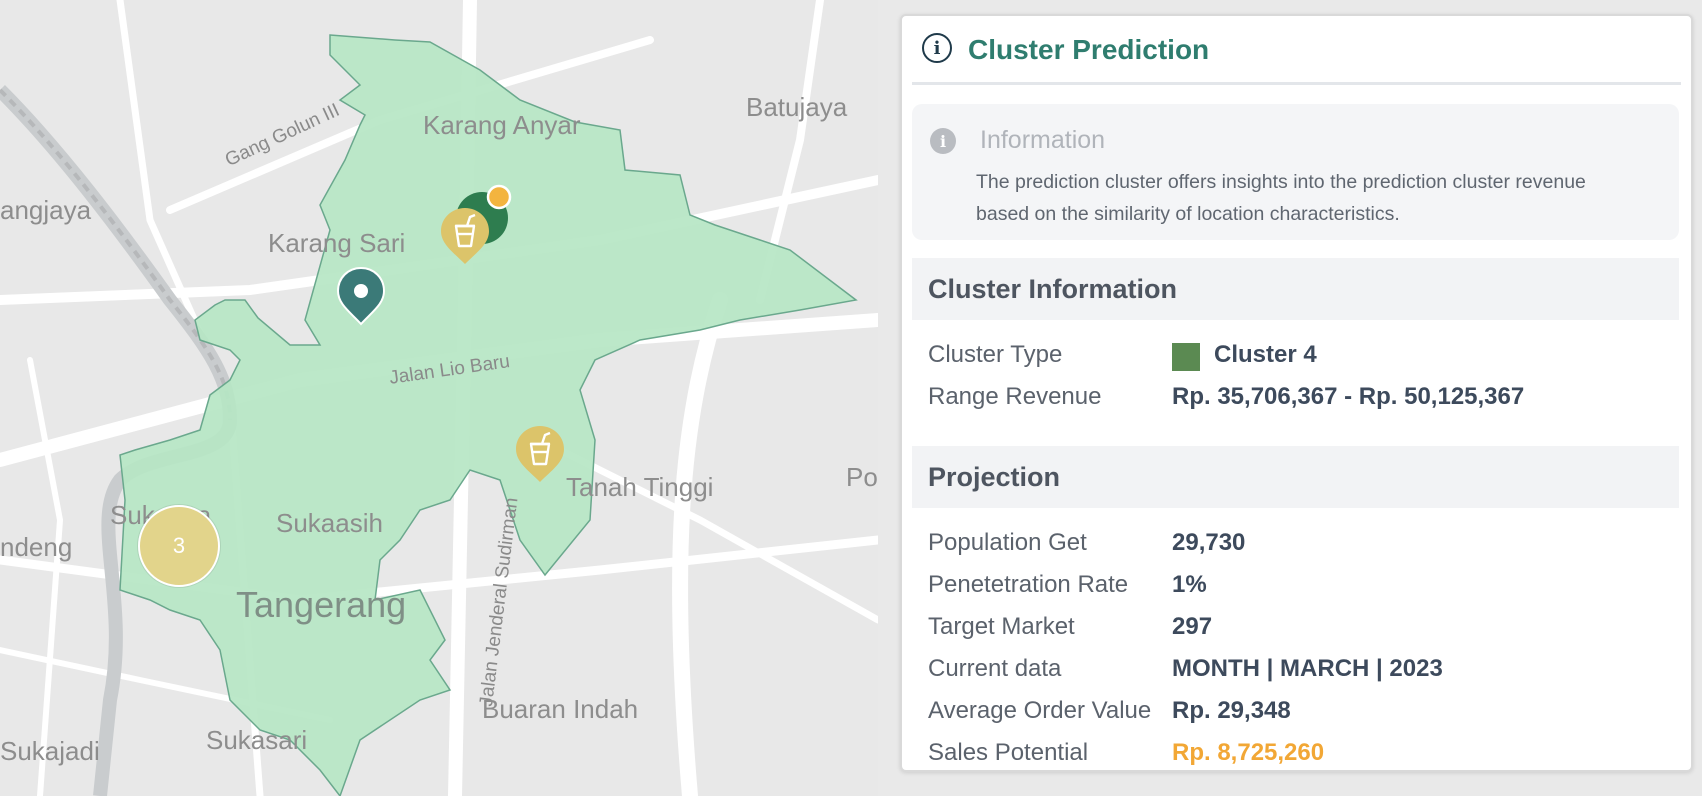 The width and height of the screenshot is (1702, 796). Describe the element at coordinates (329, 523) in the screenshot. I see `map-label-sukaasih: Sukaasih` at that location.